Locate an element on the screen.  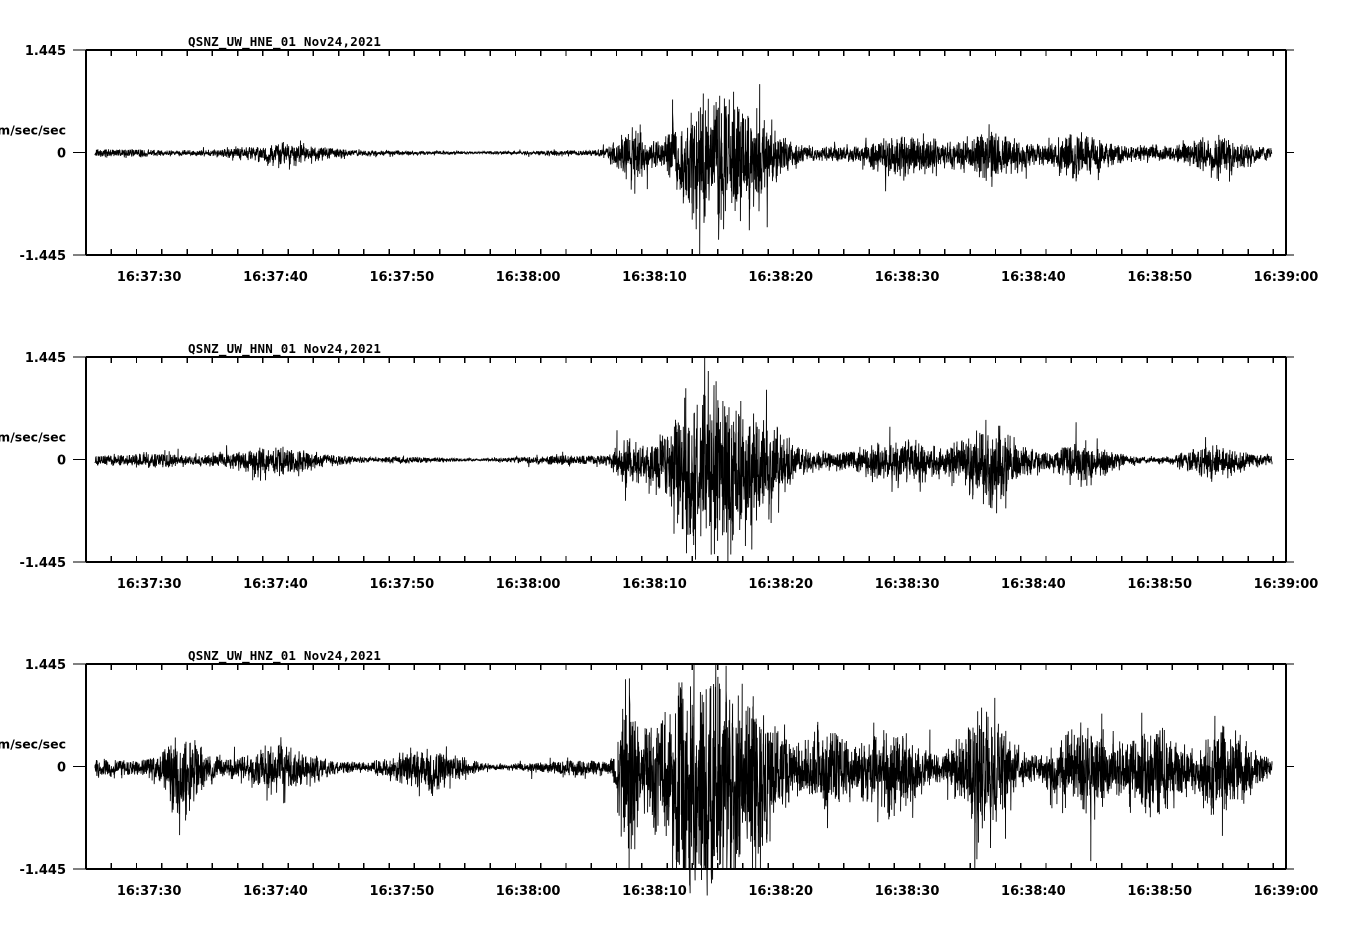
trace-title: QSNZ_UW_HNN_01 Nov24,2021 is located at coordinates (284, 349).